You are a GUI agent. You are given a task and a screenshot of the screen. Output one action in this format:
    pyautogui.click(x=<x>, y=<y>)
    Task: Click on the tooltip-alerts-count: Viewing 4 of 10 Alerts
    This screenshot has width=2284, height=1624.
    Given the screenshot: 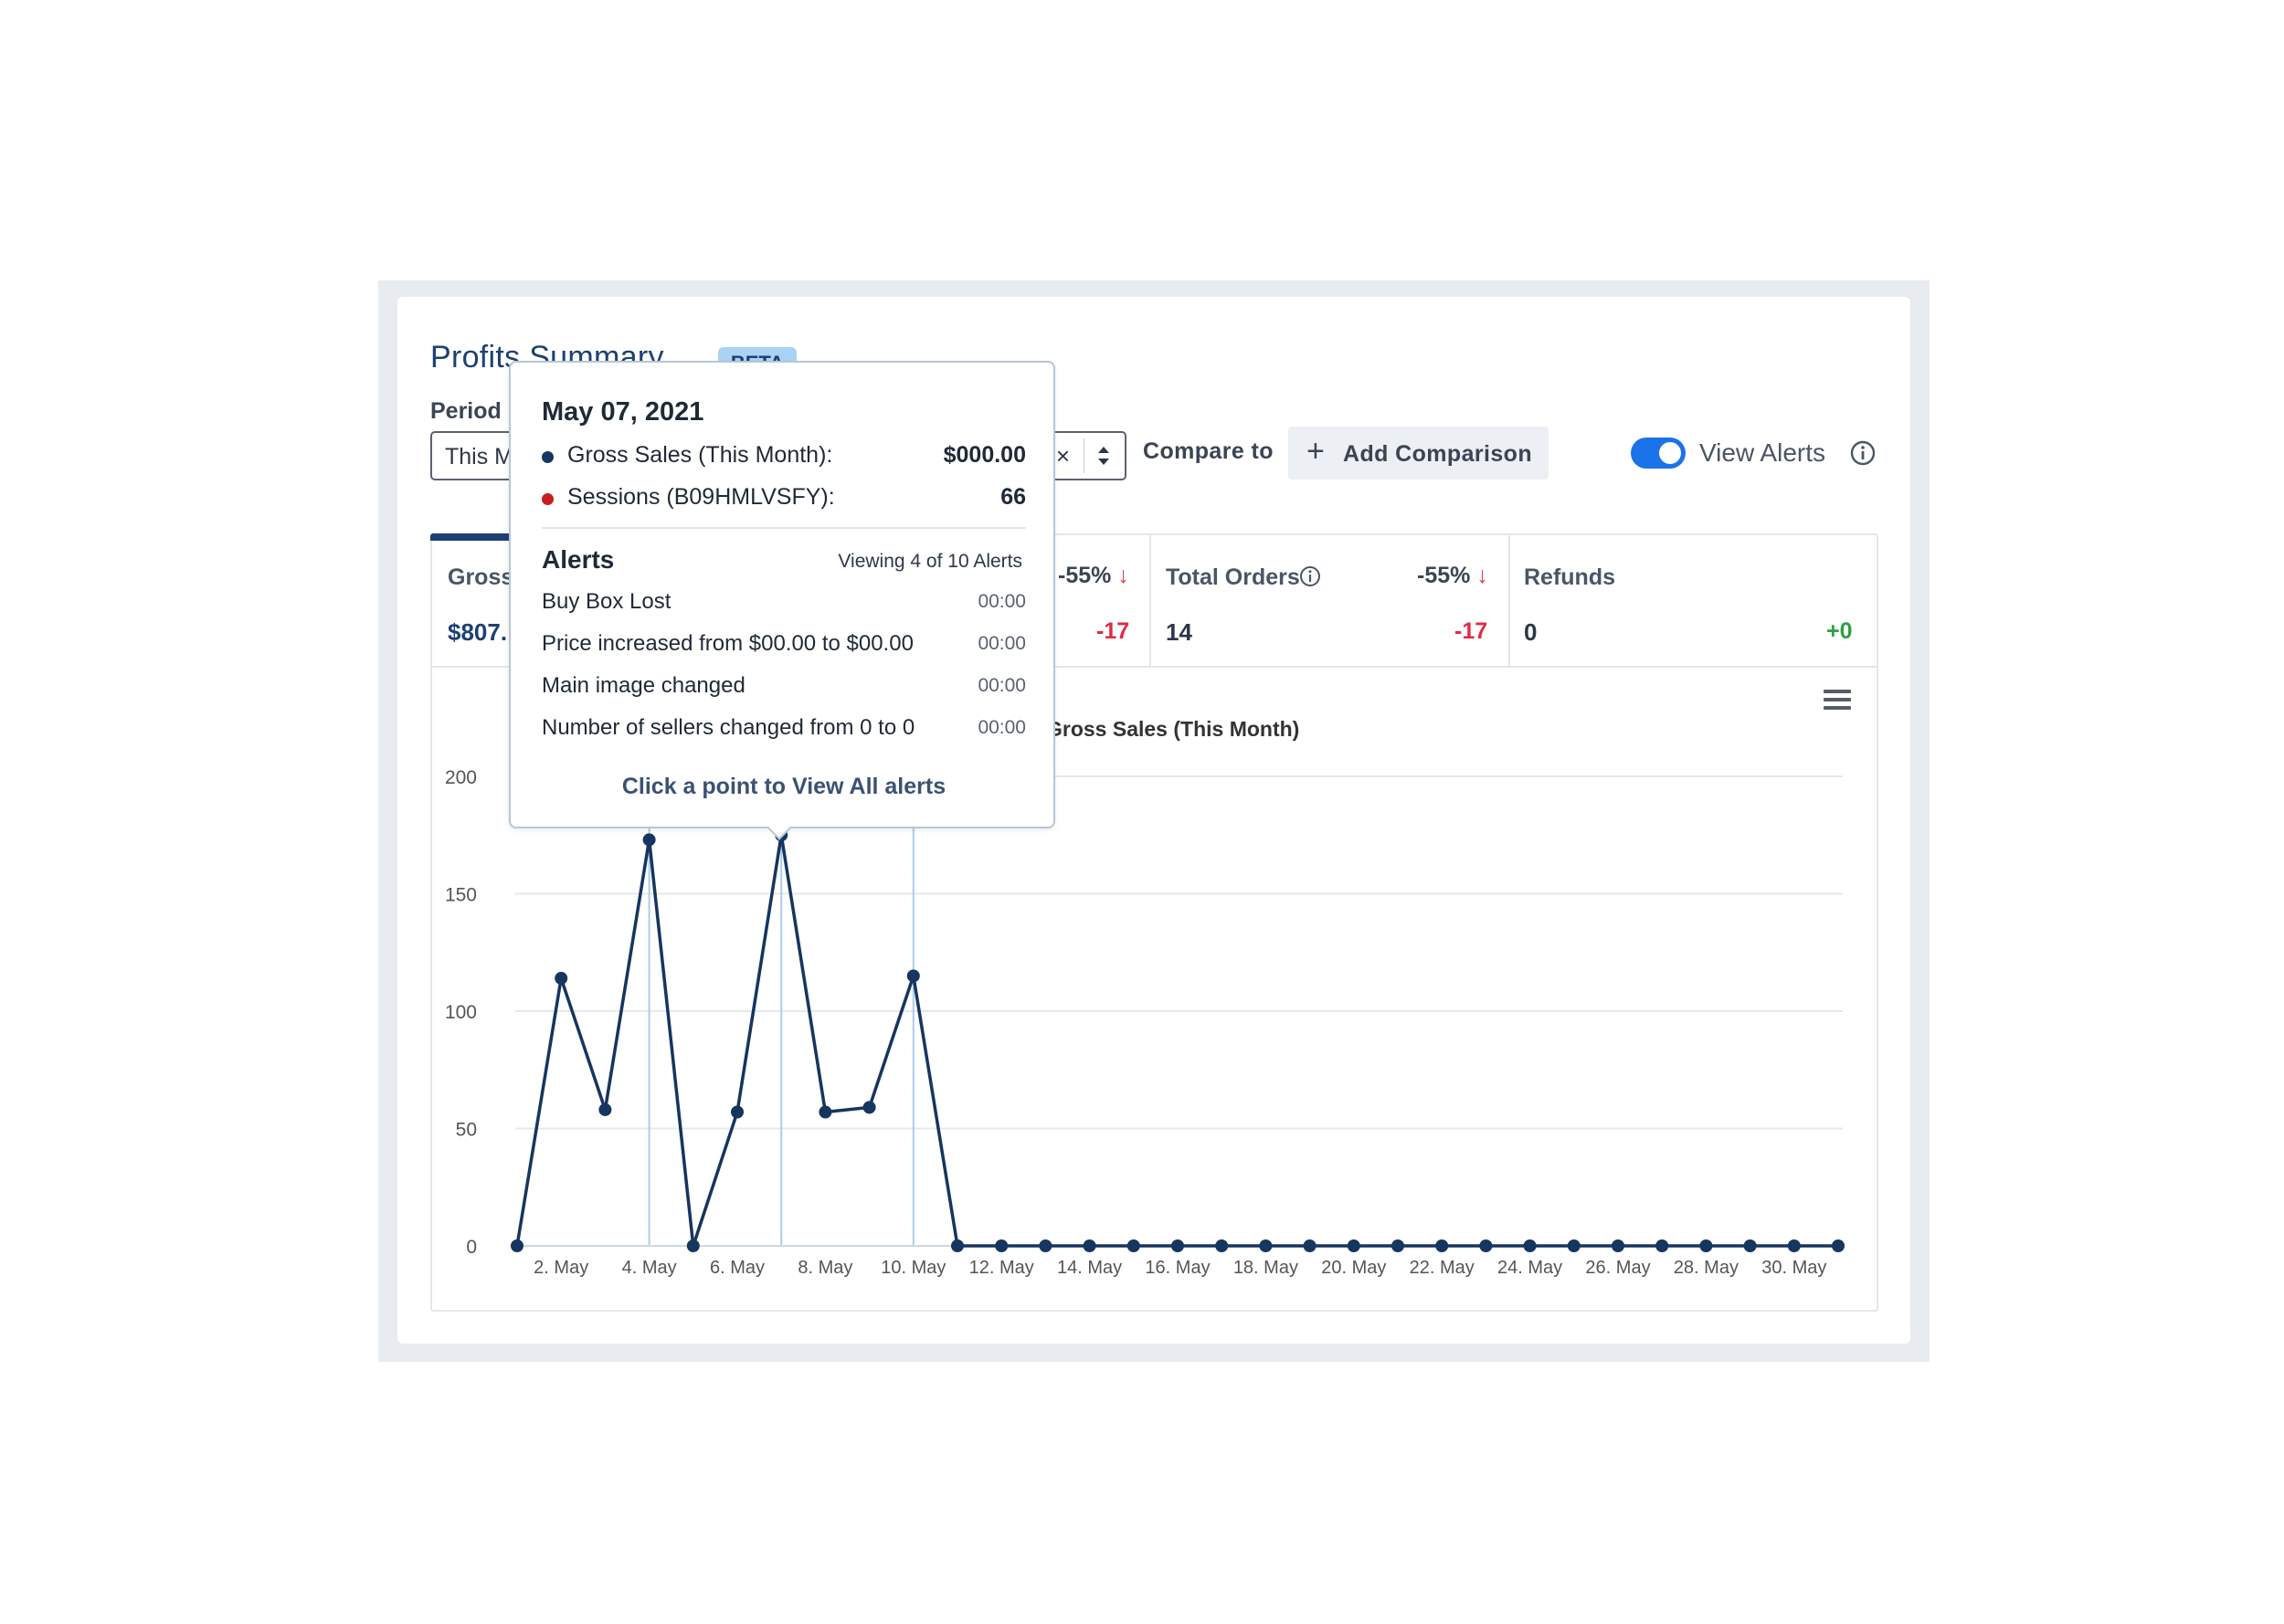 What is the action you would take?
    pyautogui.click(x=930, y=561)
    